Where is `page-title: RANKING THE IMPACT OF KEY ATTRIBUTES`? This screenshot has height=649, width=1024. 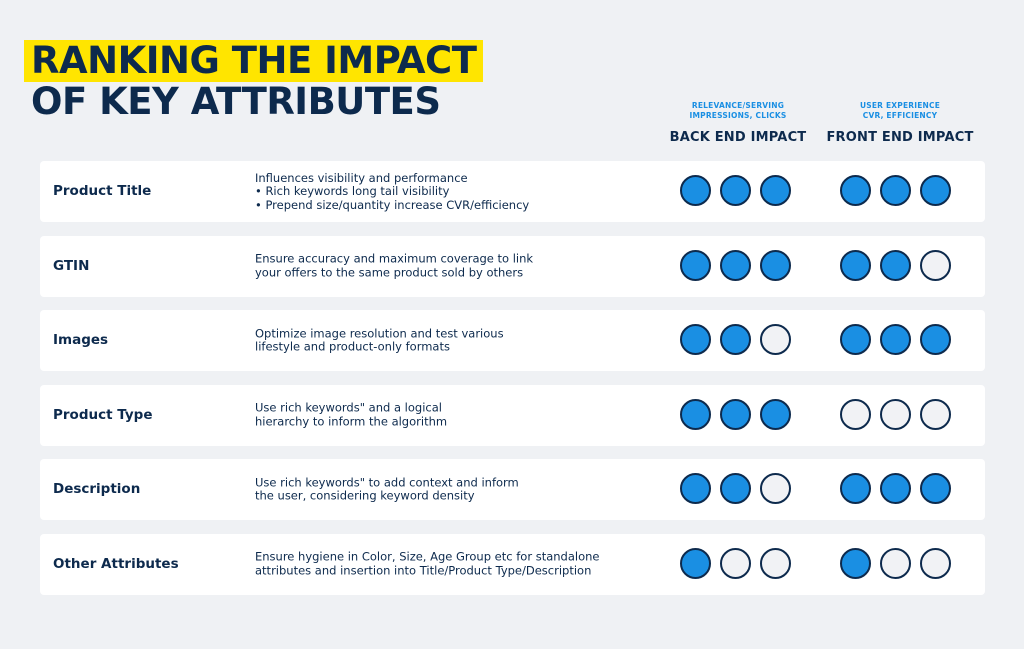 page-title: RANKING THE IMPACT OF KEY ATTRIBUTES is located at coordinates (254, 81).